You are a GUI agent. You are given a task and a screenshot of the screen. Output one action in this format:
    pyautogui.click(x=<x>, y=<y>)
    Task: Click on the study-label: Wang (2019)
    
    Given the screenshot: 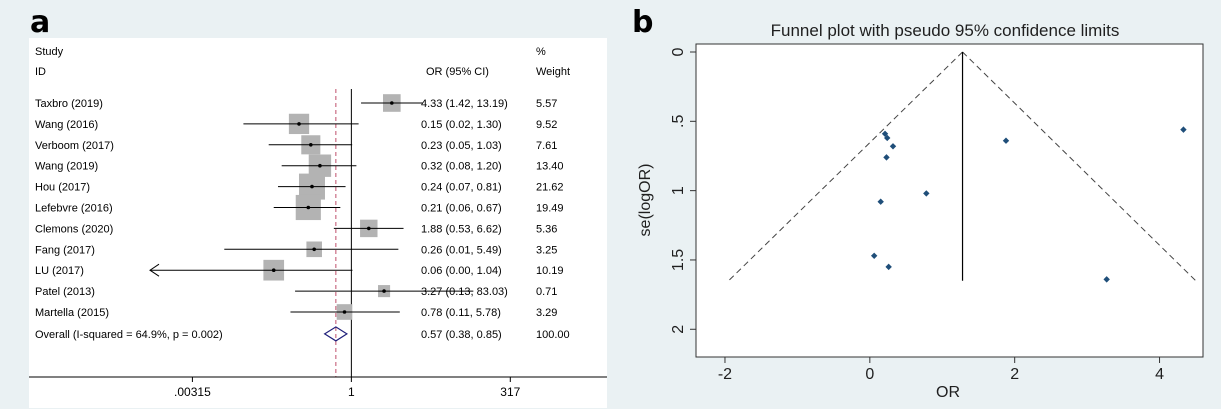 What is the action you would take?
    pyautogui.click(x=66, y=167)
    